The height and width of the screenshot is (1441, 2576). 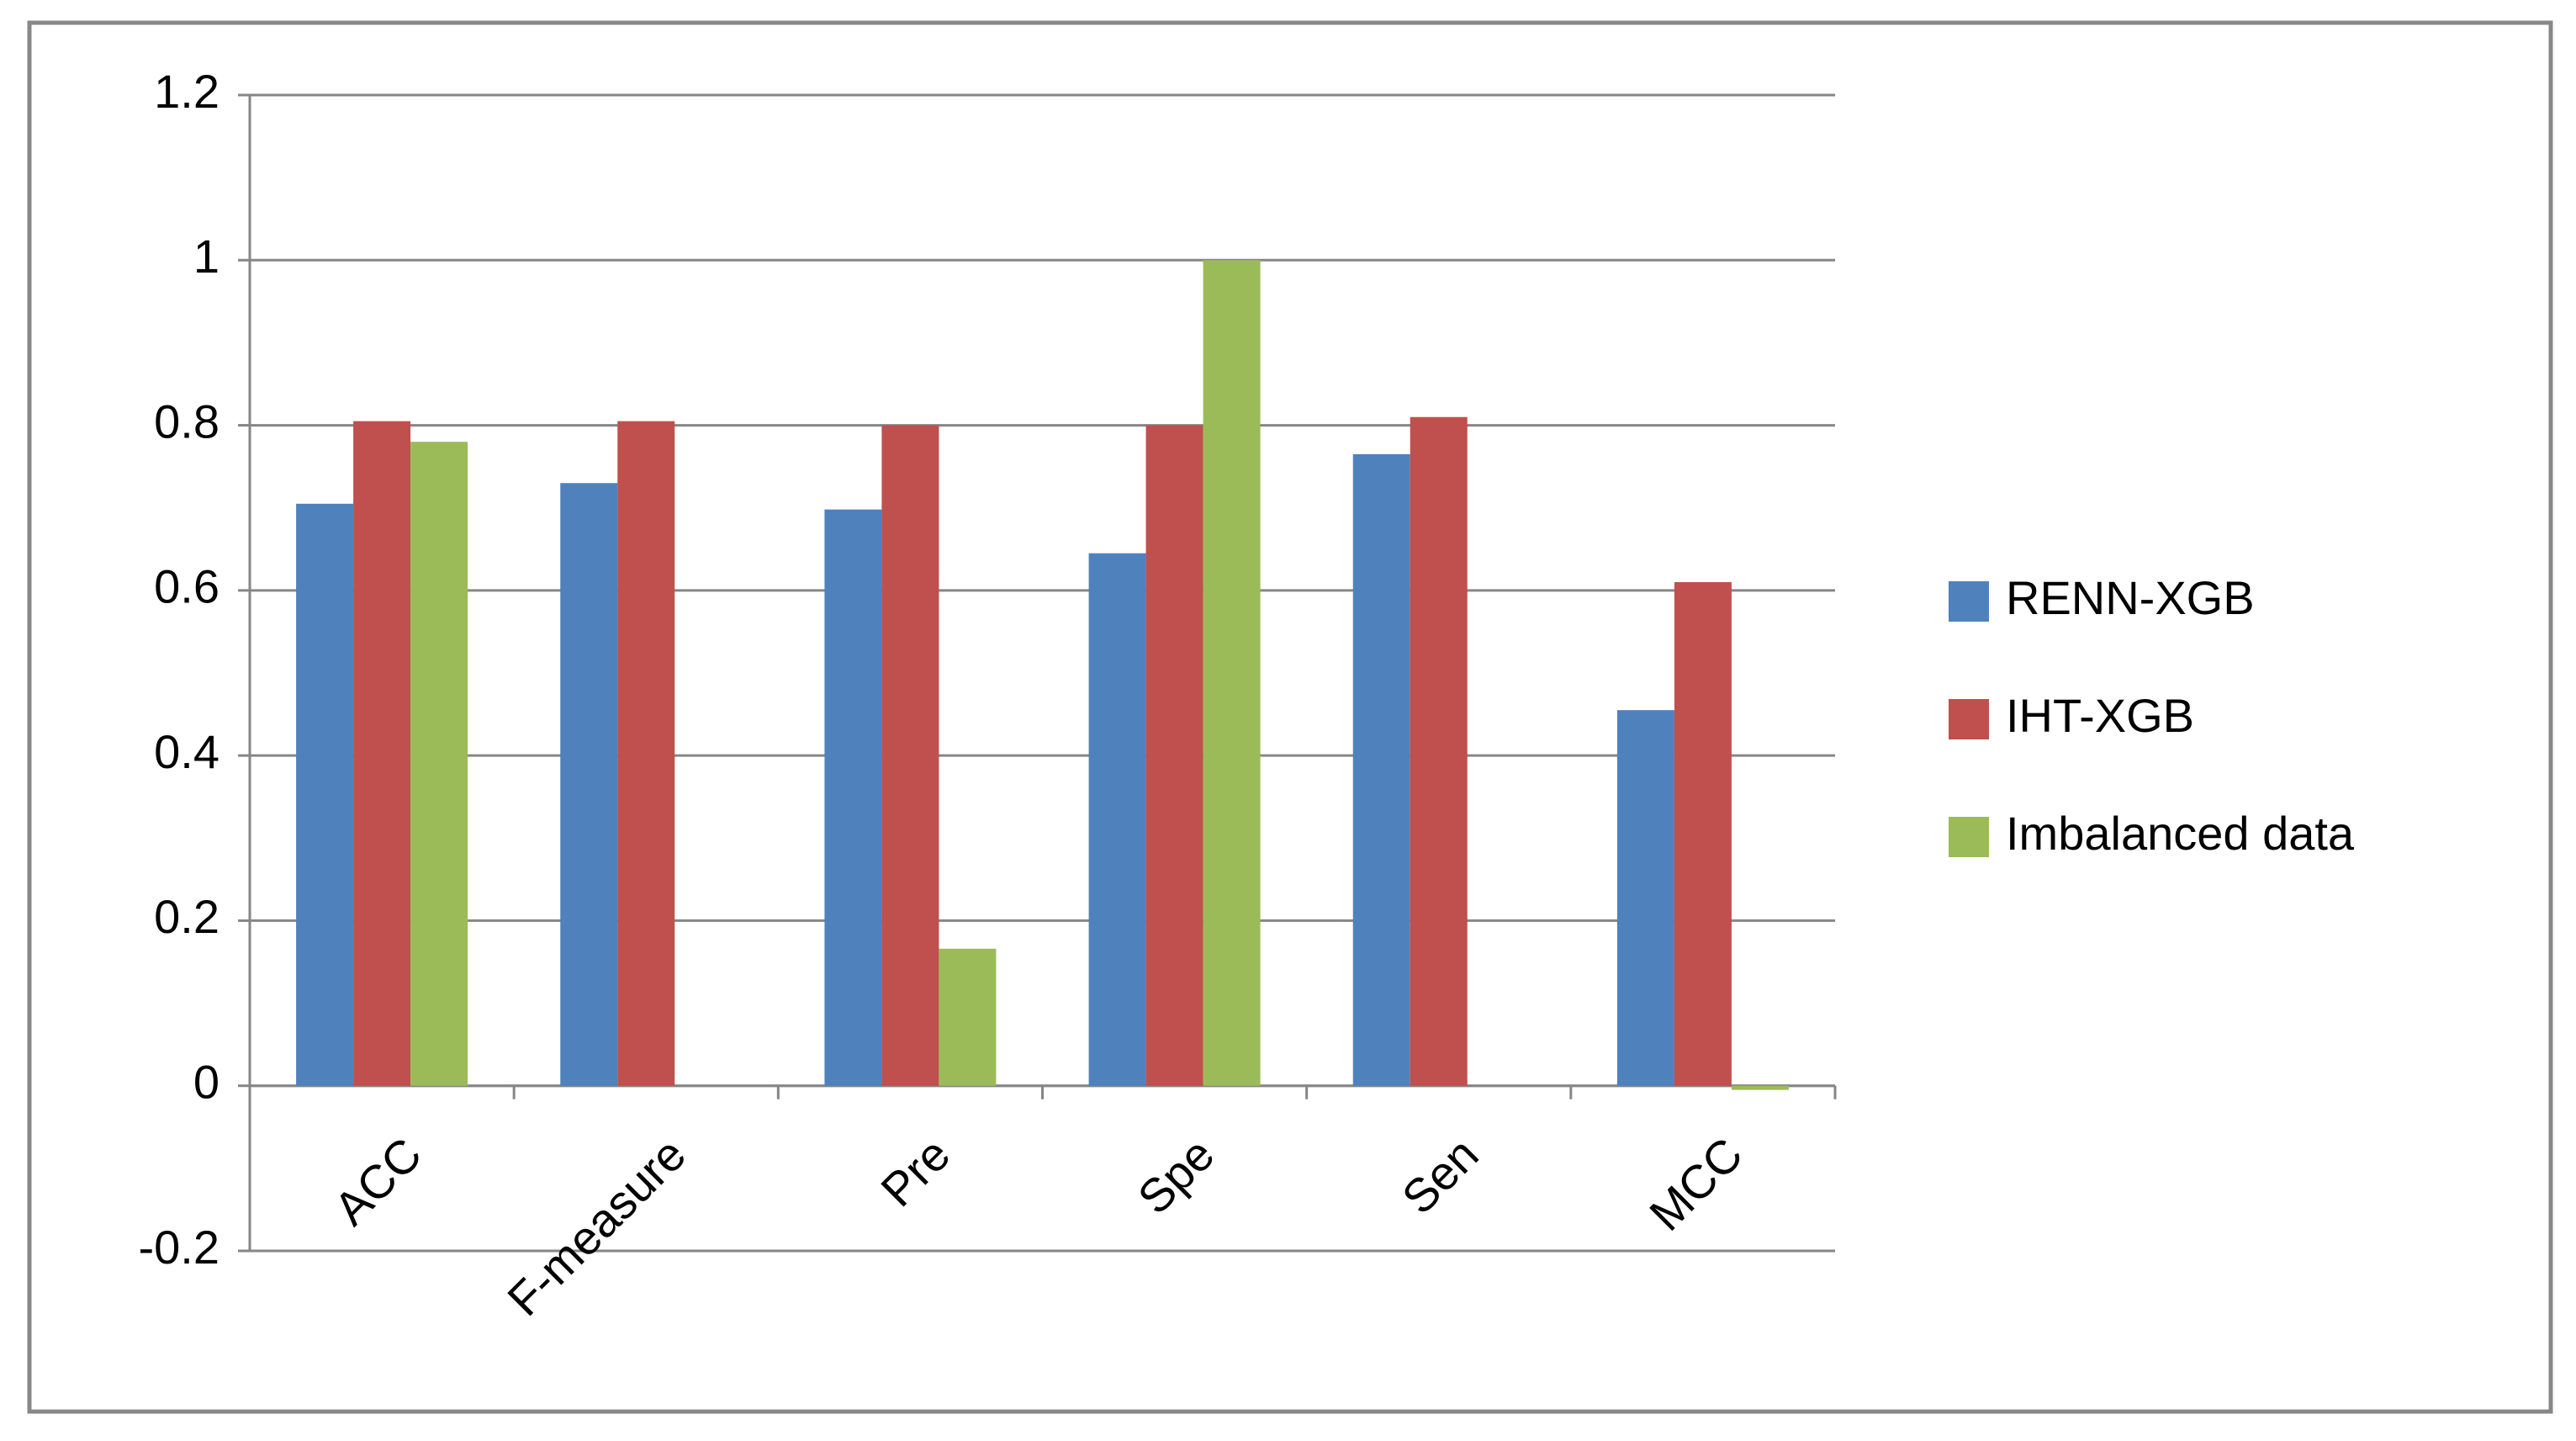 I want to click on y-tick-label: 0.6, so click(x=187, y=586).